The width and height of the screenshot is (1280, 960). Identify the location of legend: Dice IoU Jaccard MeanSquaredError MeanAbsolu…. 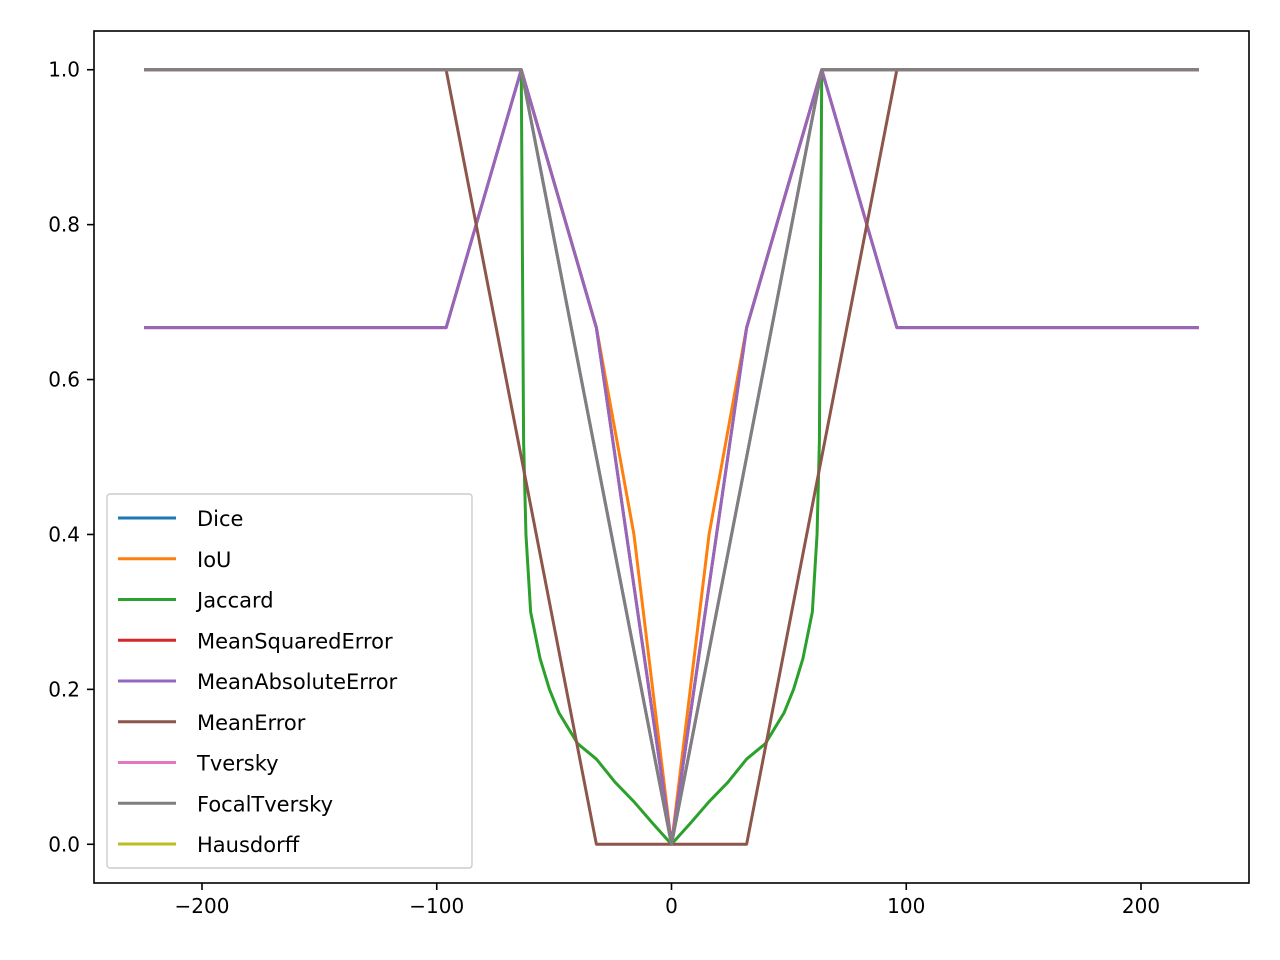
(289, 681).